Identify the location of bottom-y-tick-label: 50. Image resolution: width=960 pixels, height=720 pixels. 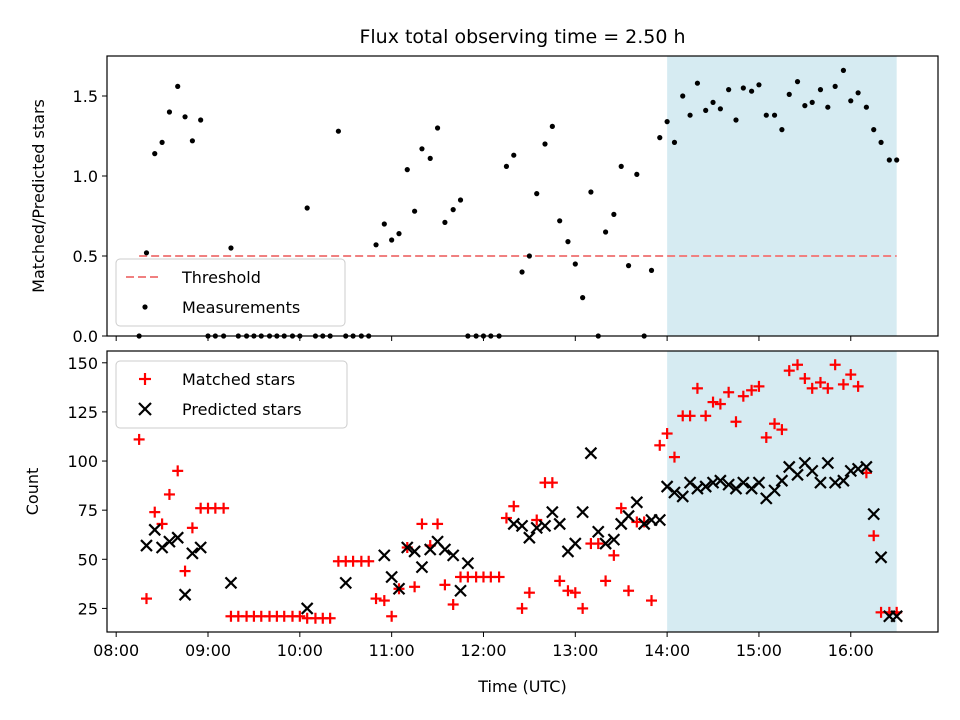
(88, 559).